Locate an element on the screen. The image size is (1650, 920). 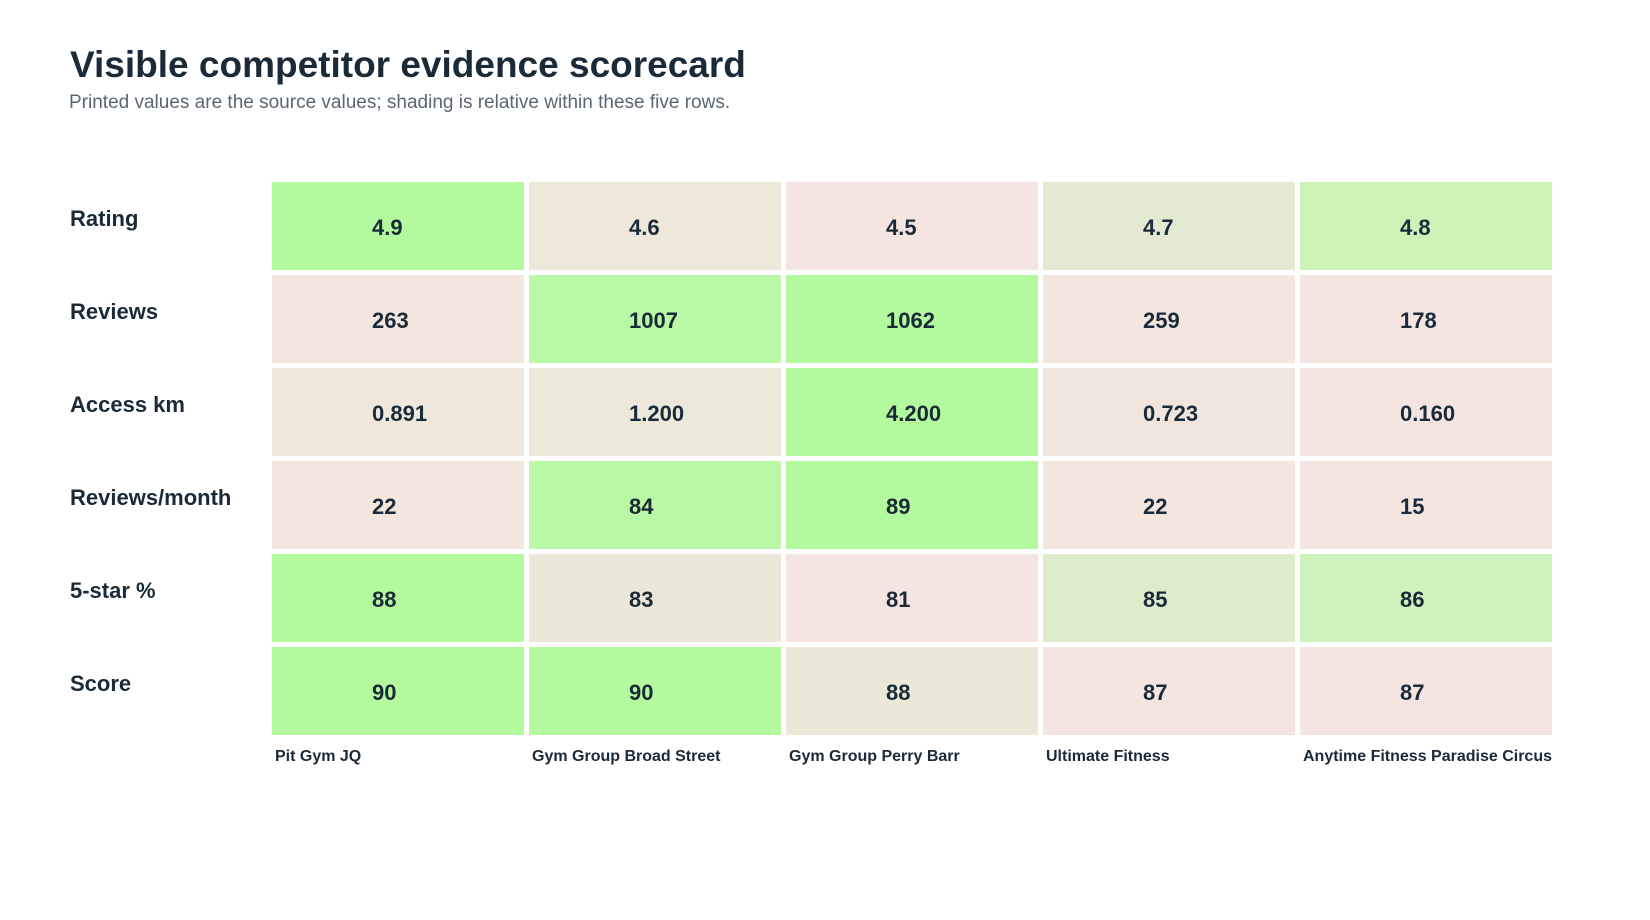
cell-value: 0.160 is located at coordinates (1427, 413).